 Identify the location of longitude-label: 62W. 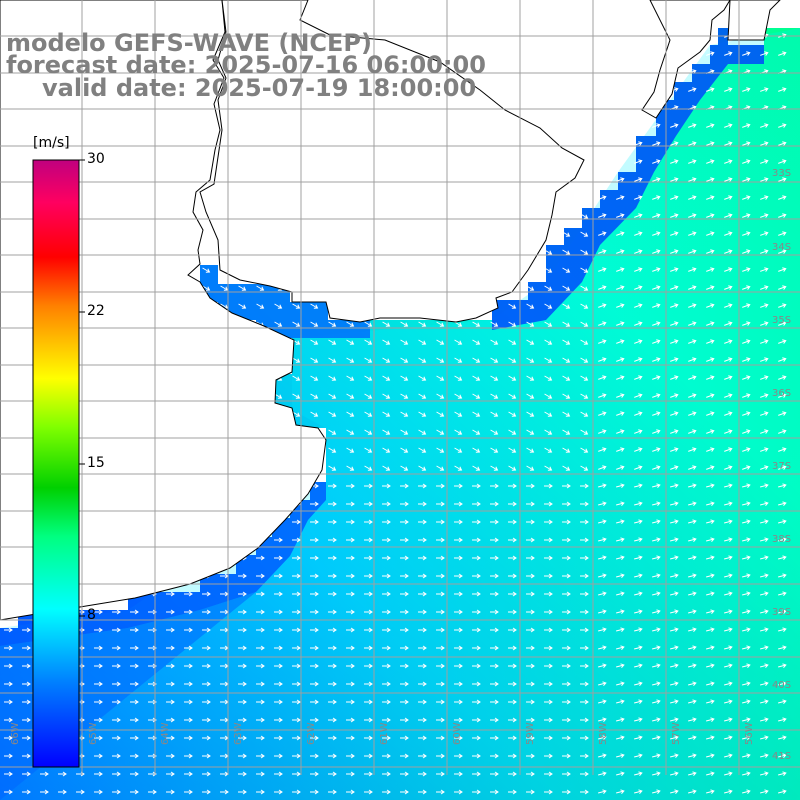
(311, 733).